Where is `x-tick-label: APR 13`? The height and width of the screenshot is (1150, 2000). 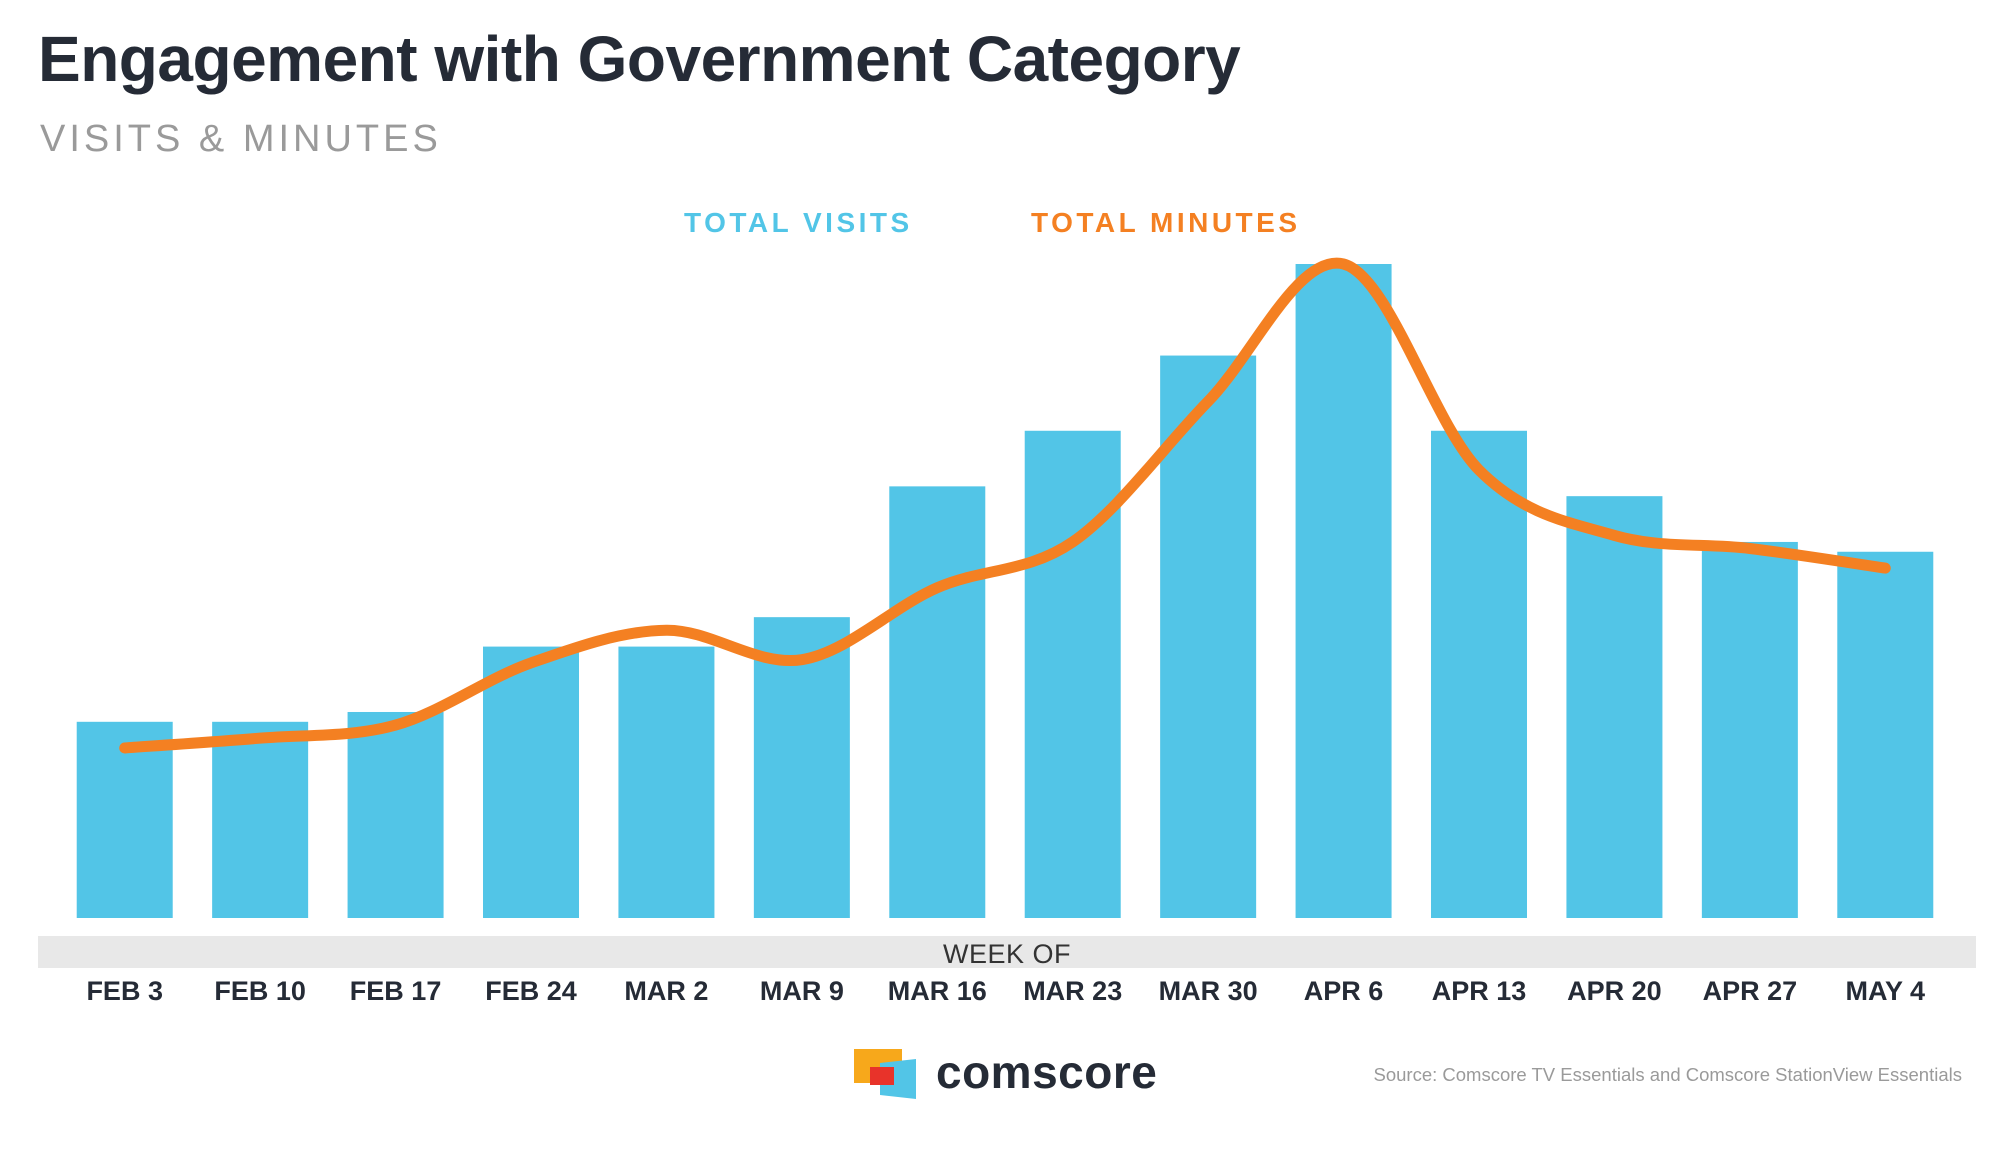 x-tick-label: APR 13 is located at coordinates (1479, 991).